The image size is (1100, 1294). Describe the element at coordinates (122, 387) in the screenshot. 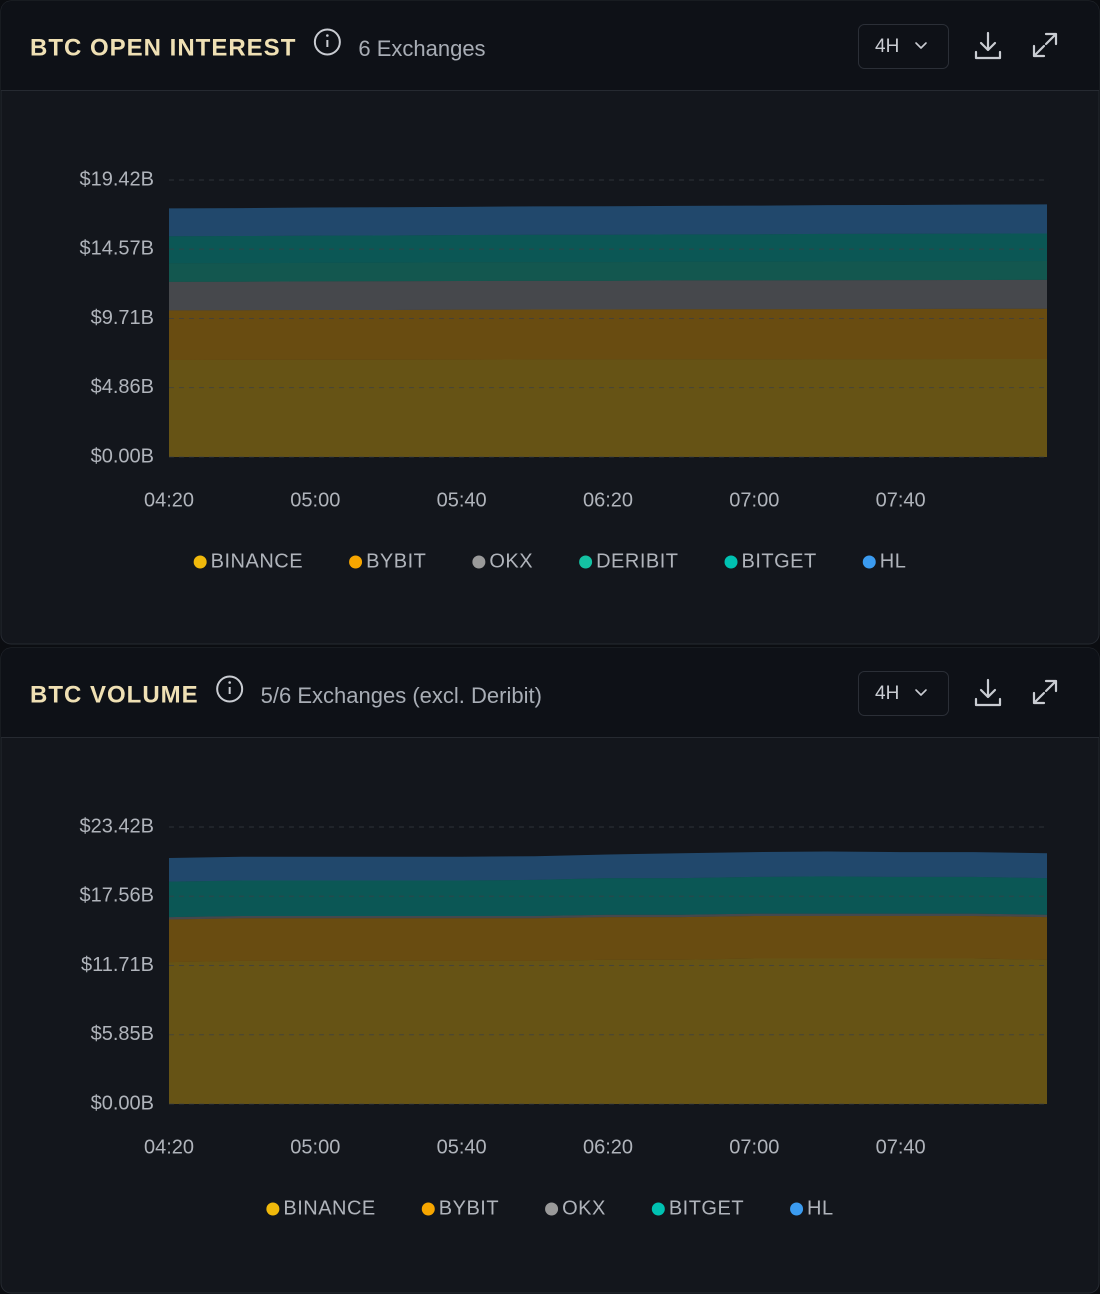

I see `y-tick-label: $4.86B` at that location.